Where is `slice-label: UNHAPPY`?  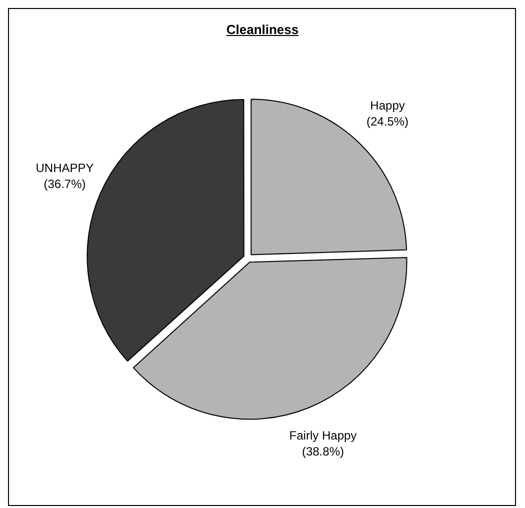 slice-label: UNHAPPY is located at coordinates (65, 167).